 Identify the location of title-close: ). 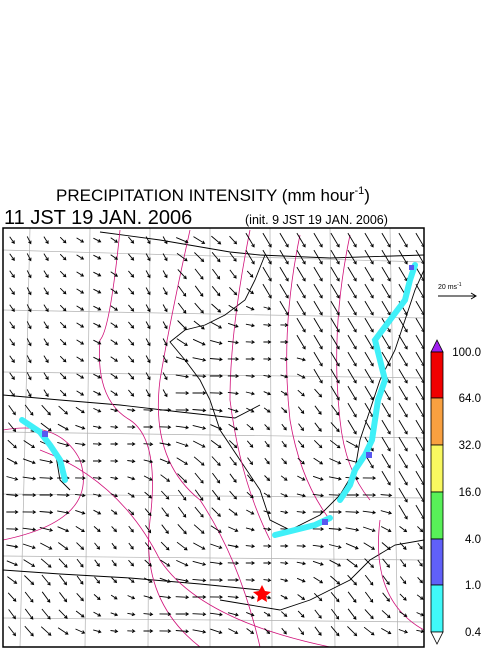
(367, 195).